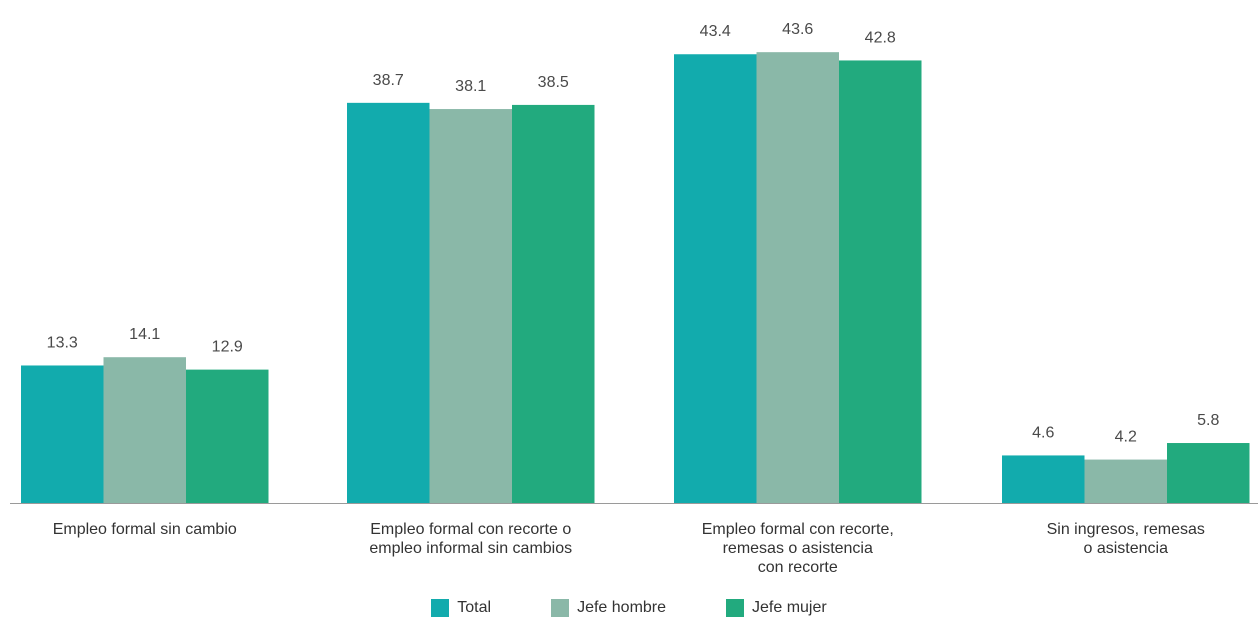 This screenshot has height=620, width=1258. What do you see at coordinates (1126, 437) in the screenshot?
I see `value-label-1-3: 4.2` at bounding box center [1126, 437].